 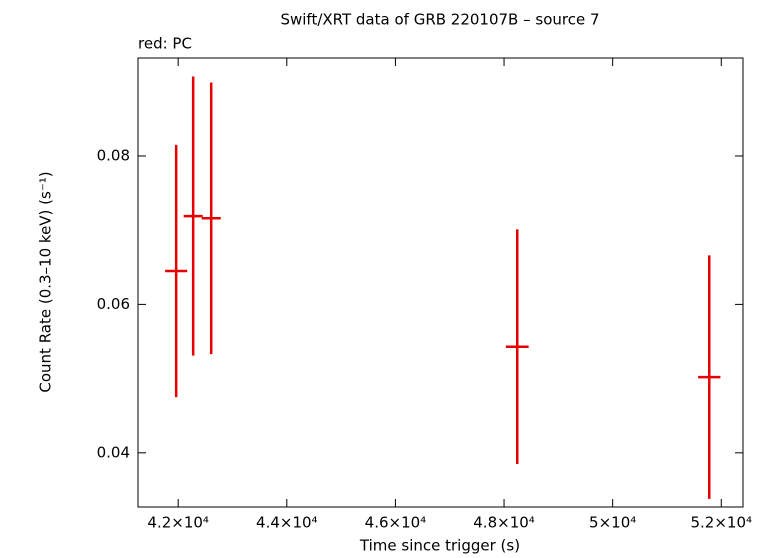 What do you see at coordinates (396, 523) in the screenshot?
I see `x-tick-label: 4.6×10⁴` at bounding box center [396, 523].